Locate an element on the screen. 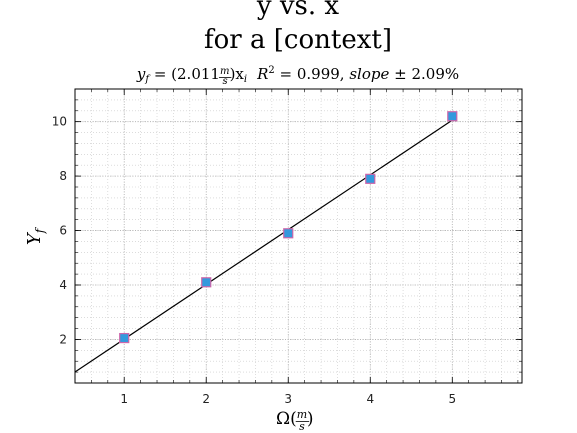 The image size is (577, 433). y-tick-label: 8 is located at coordinates (63, 176).